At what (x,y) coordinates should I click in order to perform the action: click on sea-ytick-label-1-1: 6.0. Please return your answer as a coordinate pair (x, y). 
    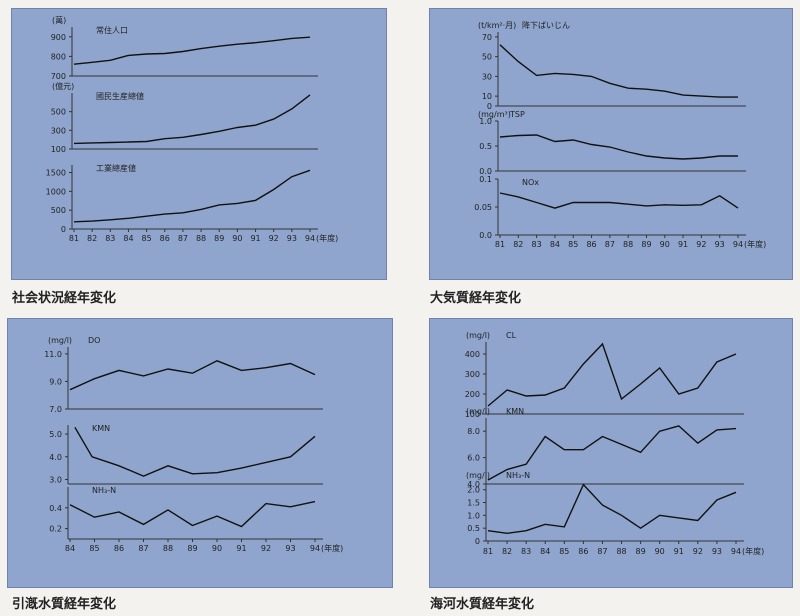
    Looking at the image, I should click on (473, 458).